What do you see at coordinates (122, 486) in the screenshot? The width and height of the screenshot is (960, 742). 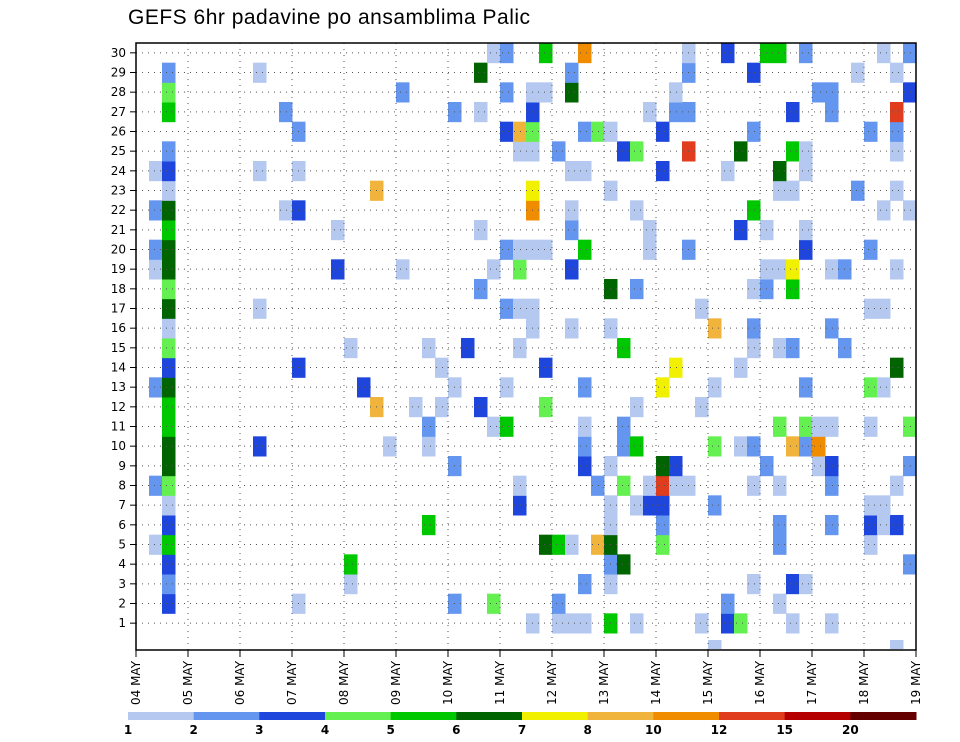 I see `y-tick-label: 8` at bounding box center [122, 486].